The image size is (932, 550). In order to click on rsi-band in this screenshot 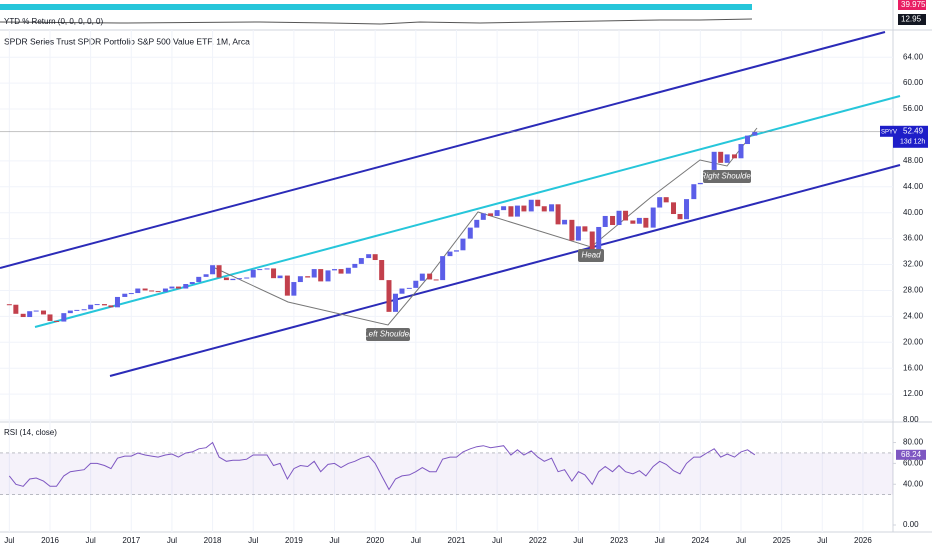, I will do `click(446, 473)`.